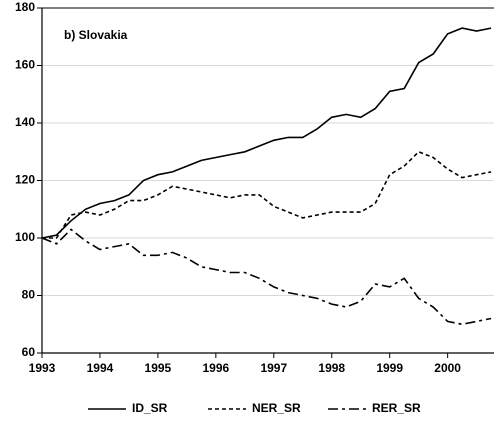 This screenshot has width=496, height=424. What do you see at coordinates (150, 408) in the screenshot?
I see `legend-label: ID_SR` at bounding box center [150, 408].